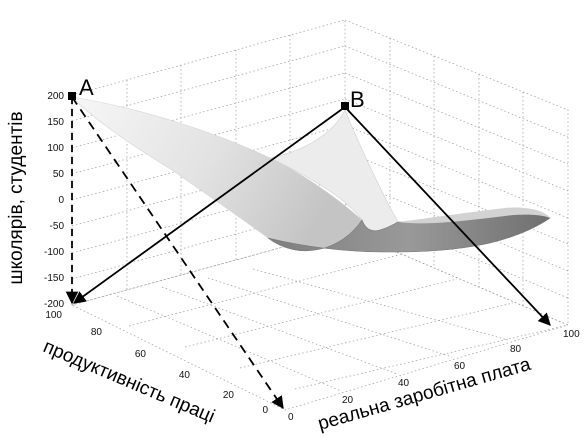 The width and height of the screenshot is (587, 437). I want to click on y-tick-label: 40, so click(185, 375).